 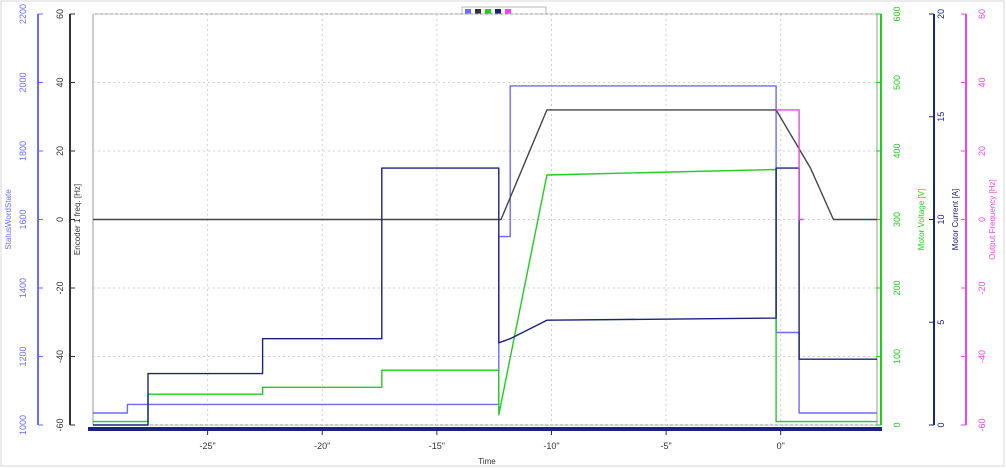 What do you see at coordinates (897, 356) in the screenshot?
I see `y-tick-label-voltage: 100` at bounding box center [897, 356].